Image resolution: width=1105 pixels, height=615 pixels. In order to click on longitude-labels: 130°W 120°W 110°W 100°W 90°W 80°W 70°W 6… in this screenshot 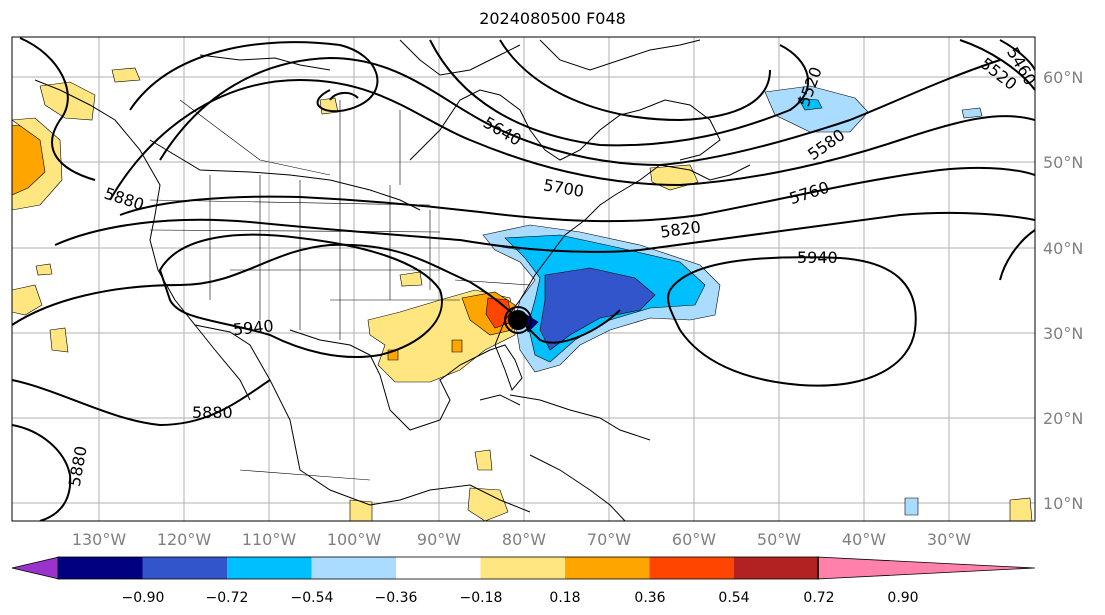, I will do `click(521, 539)`.